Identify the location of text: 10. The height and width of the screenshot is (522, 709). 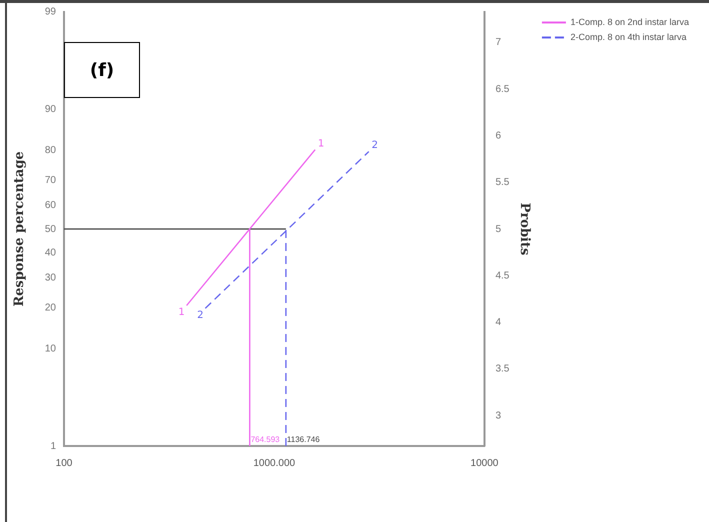
(50, 348).